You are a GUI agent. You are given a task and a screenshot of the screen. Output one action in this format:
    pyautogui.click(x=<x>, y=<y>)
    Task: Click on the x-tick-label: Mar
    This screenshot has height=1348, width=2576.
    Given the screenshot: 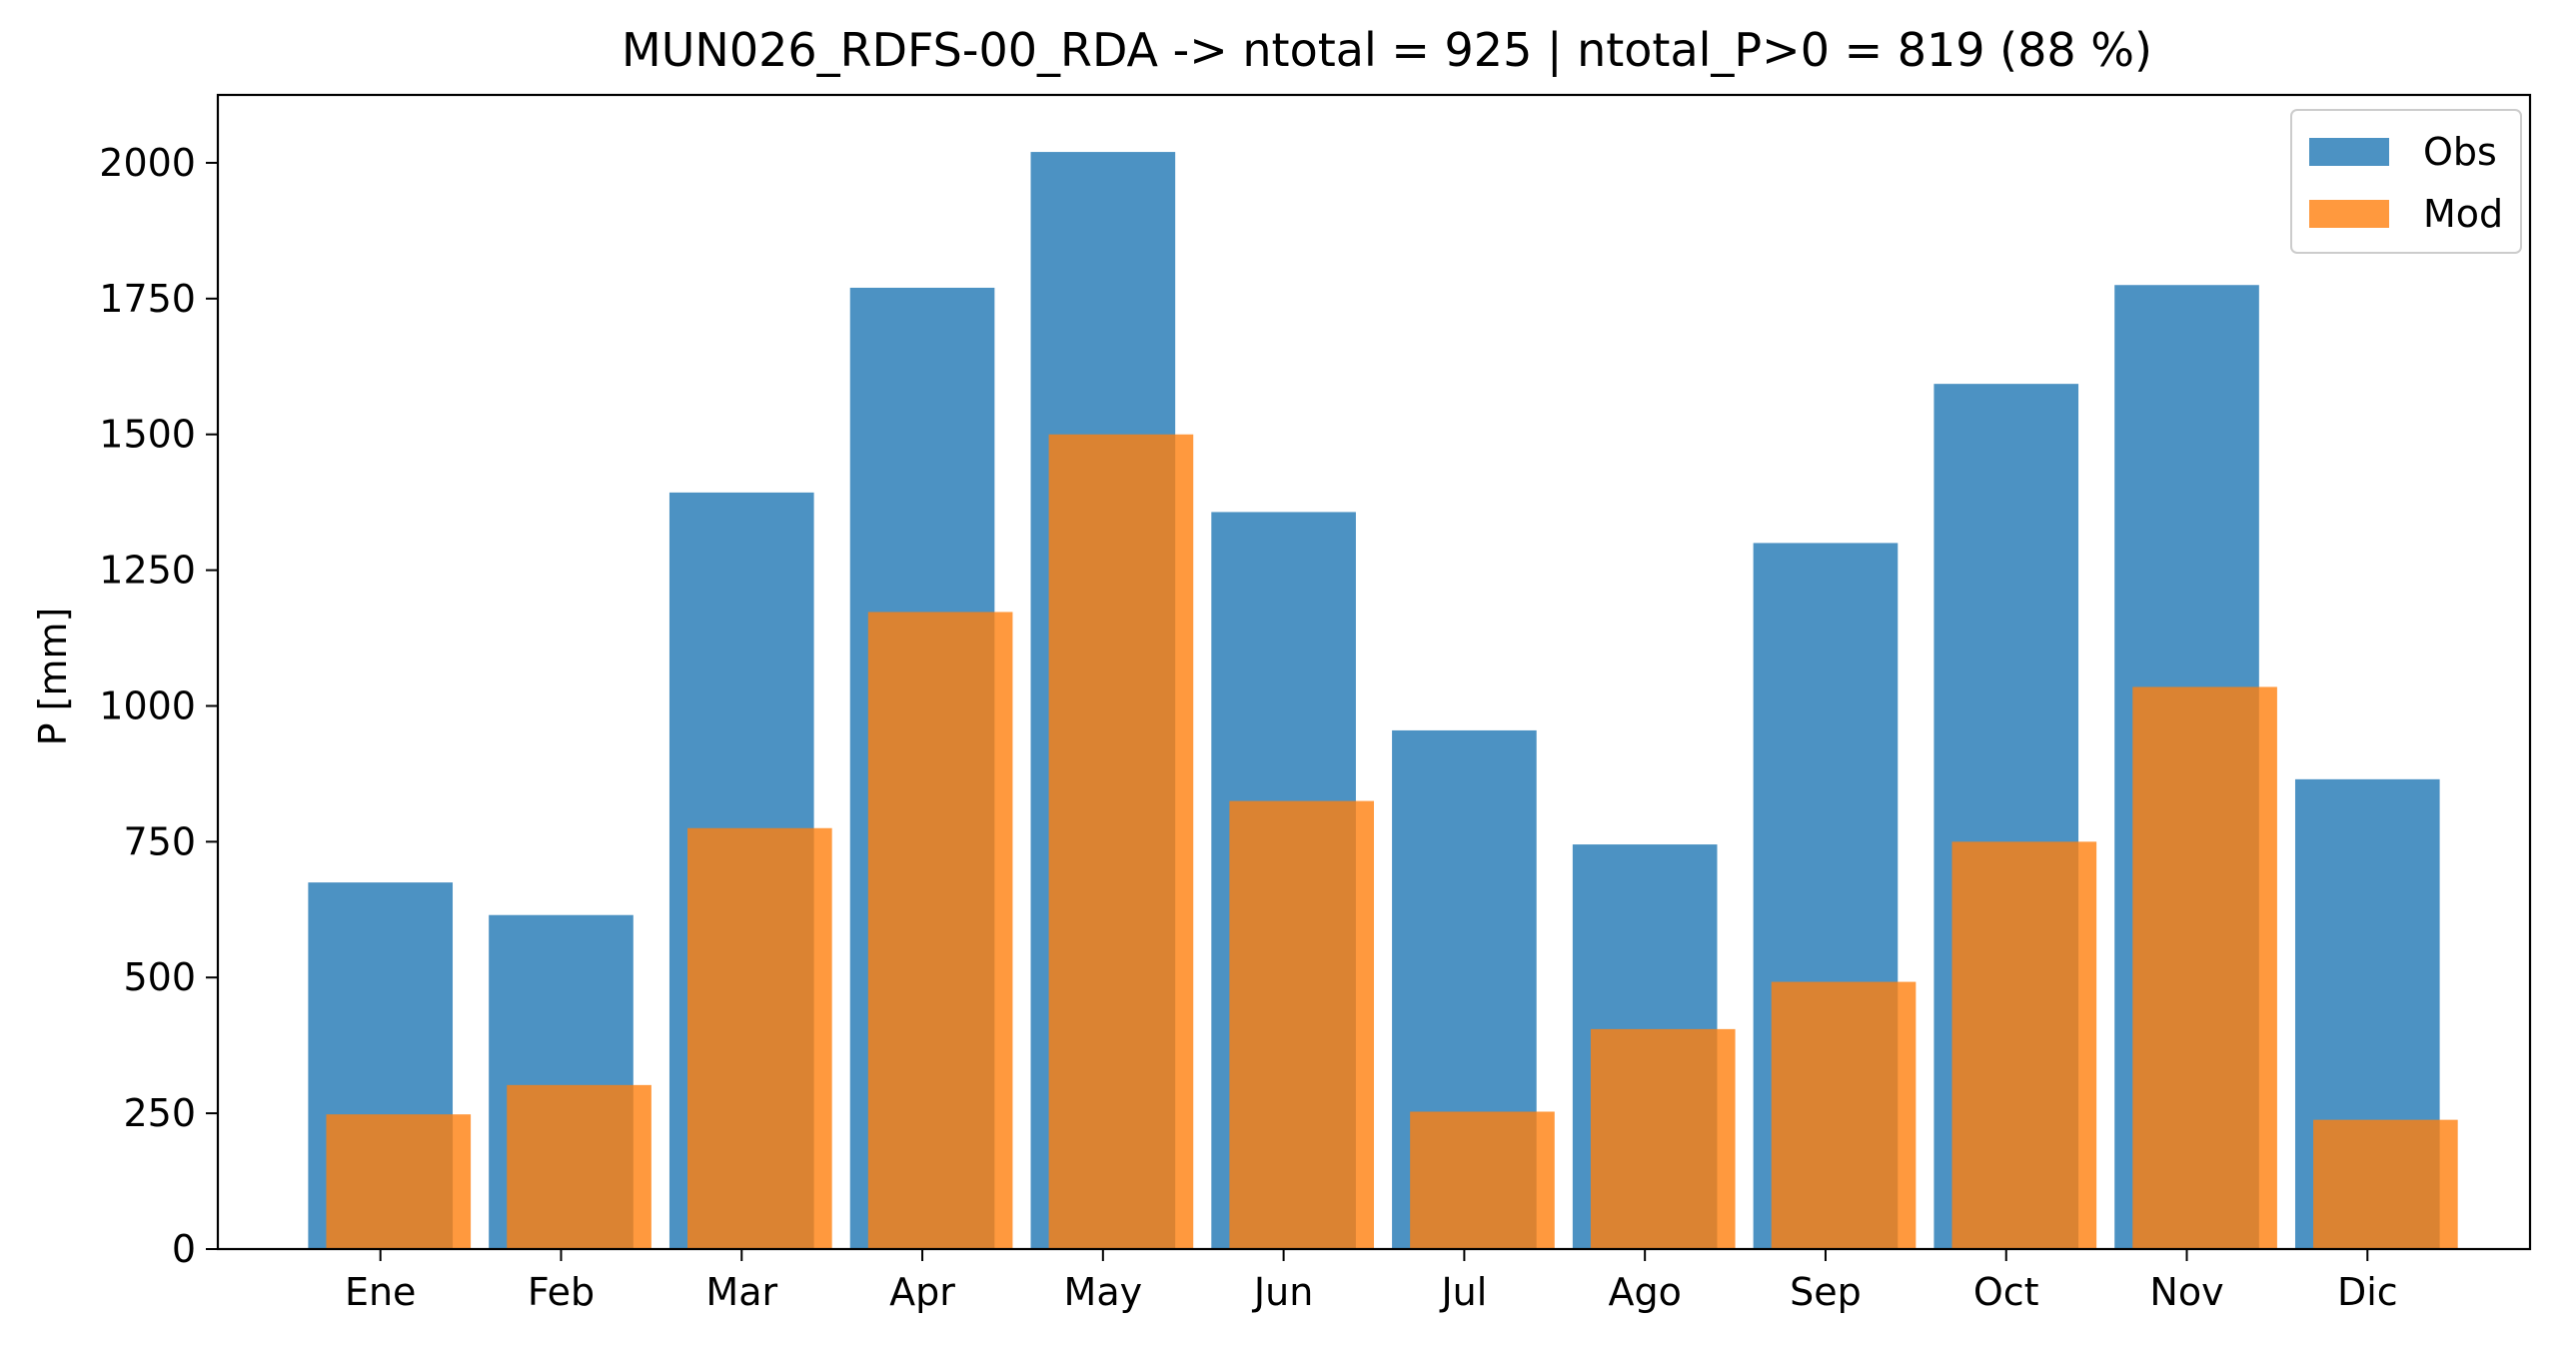 What is the action you would take?
    pyautogui.click(x=741, y=1292)
    